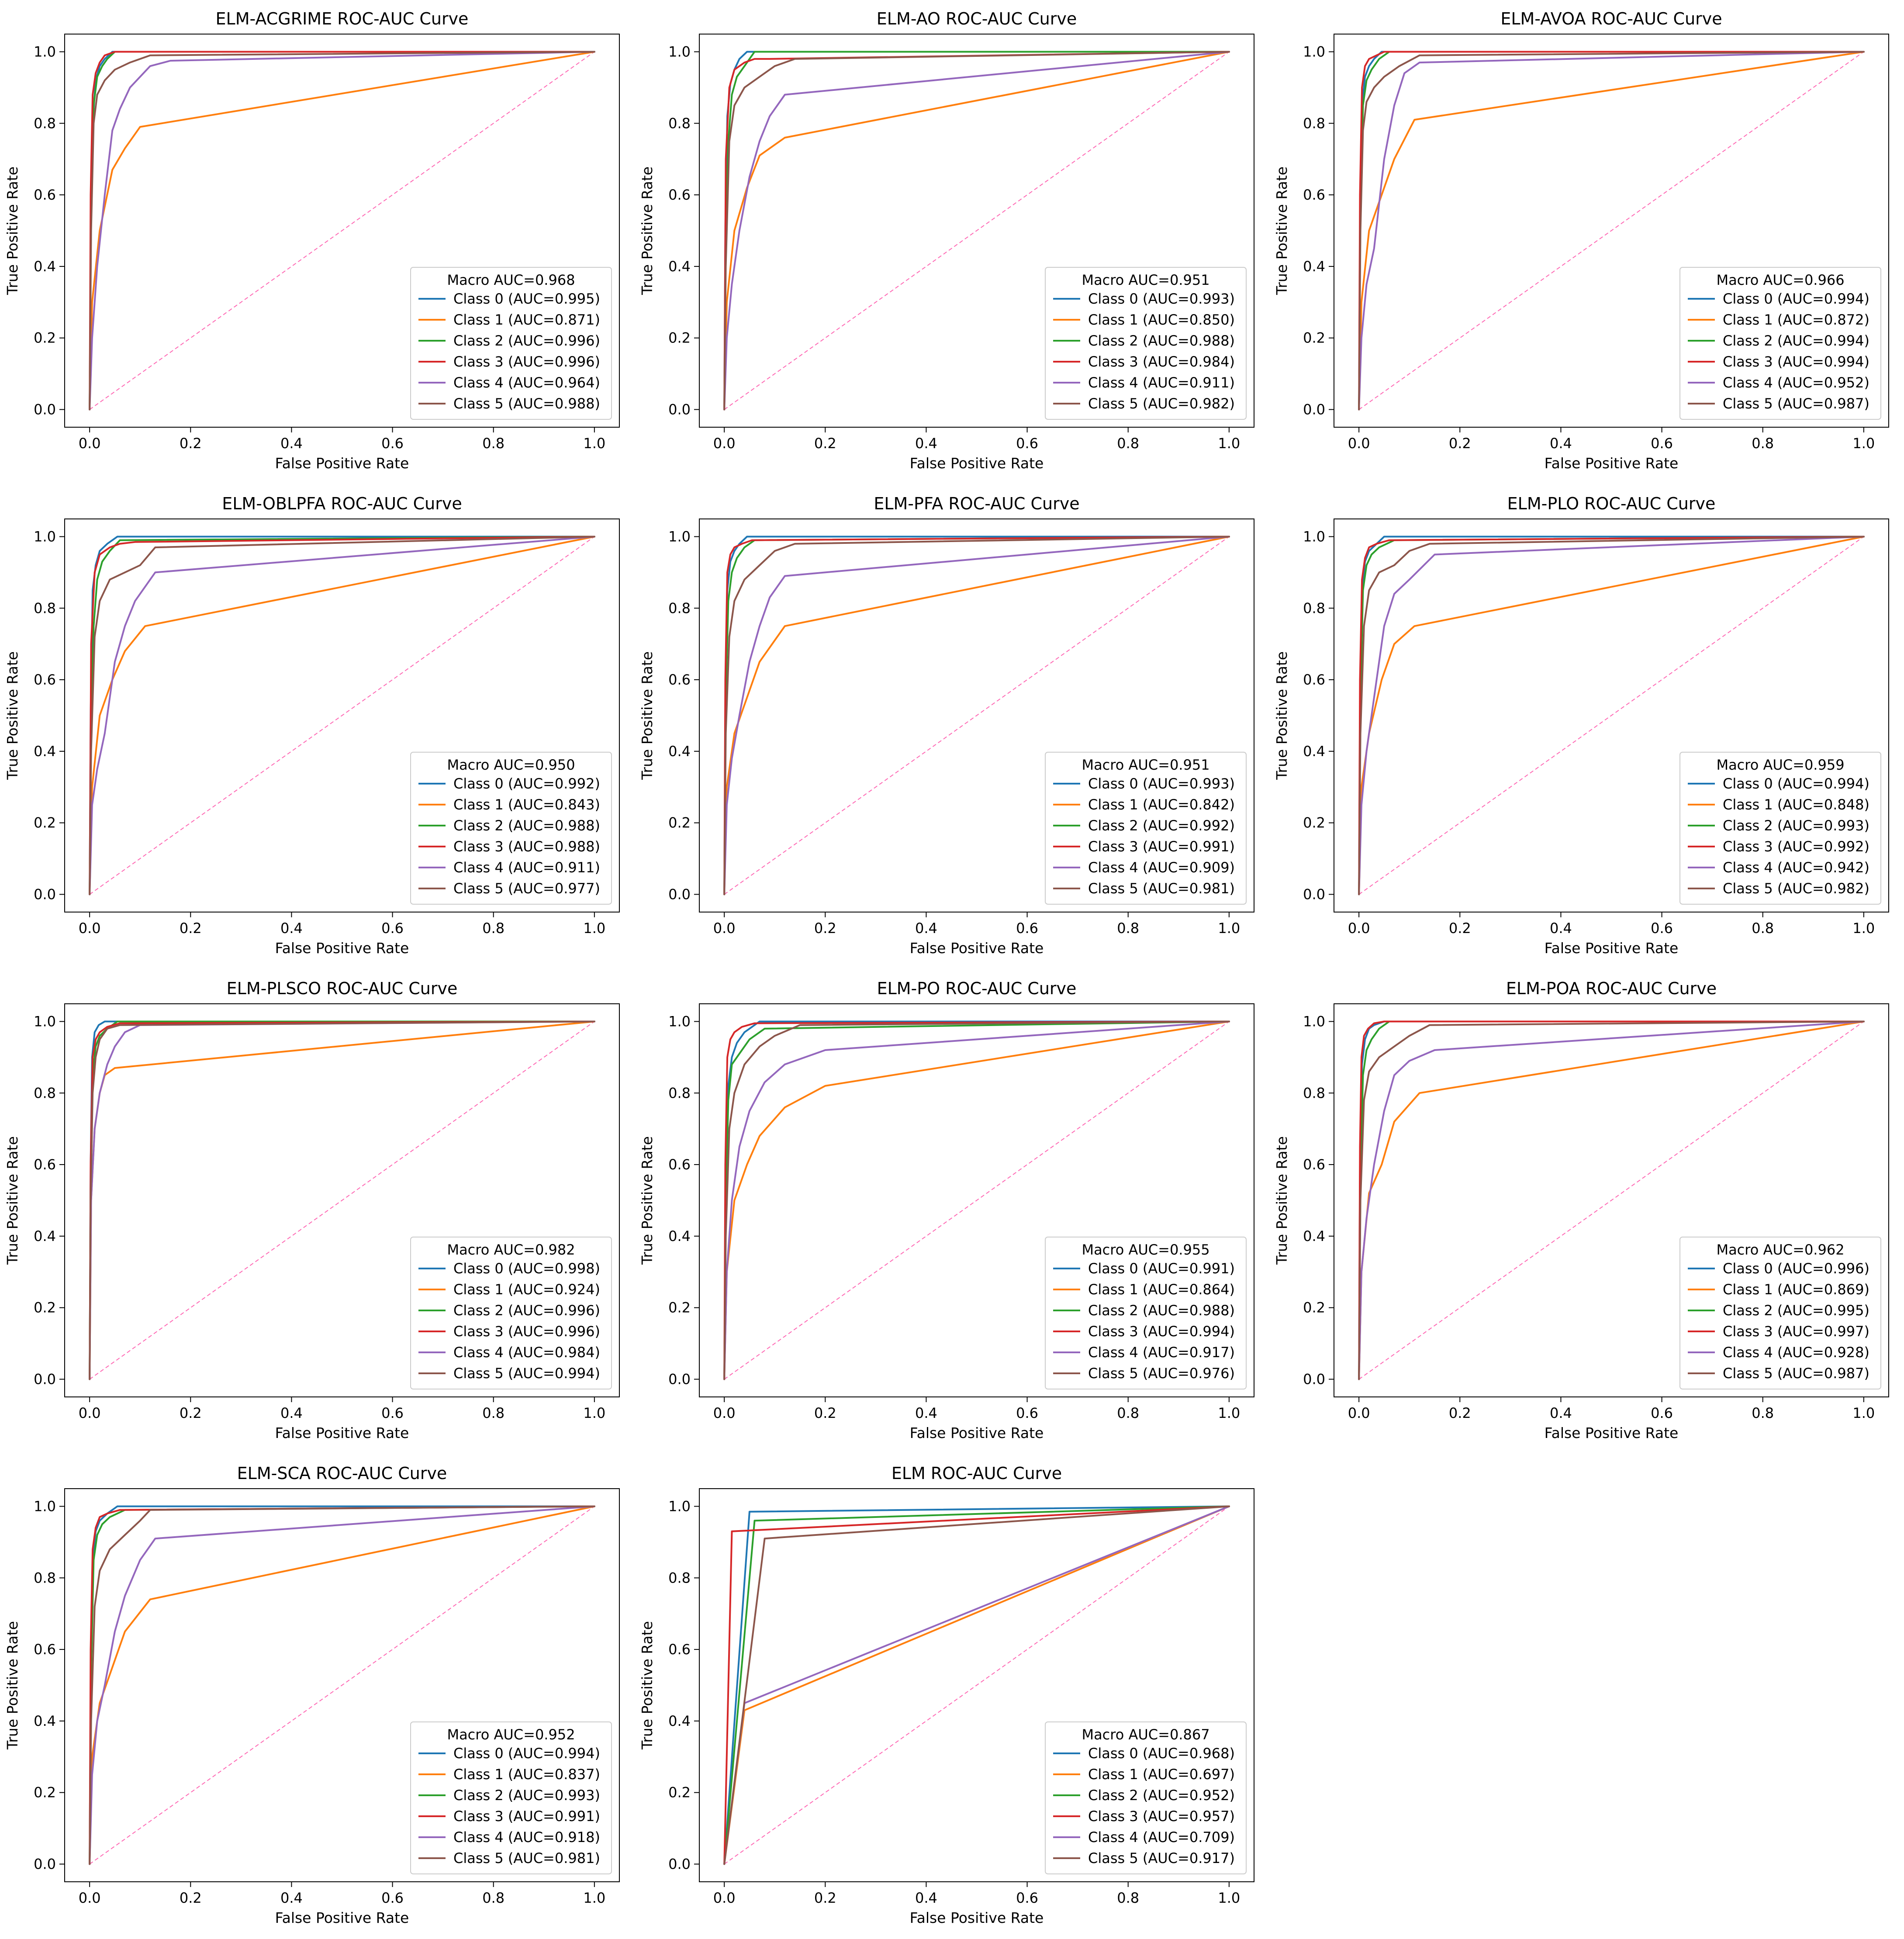 This screenshot has width=1904, height=1939. Describe the element at coordinates (527, 1816) in the screenshot. I see `legend-entry: Class 3 (AUC=0.991)` at that location.